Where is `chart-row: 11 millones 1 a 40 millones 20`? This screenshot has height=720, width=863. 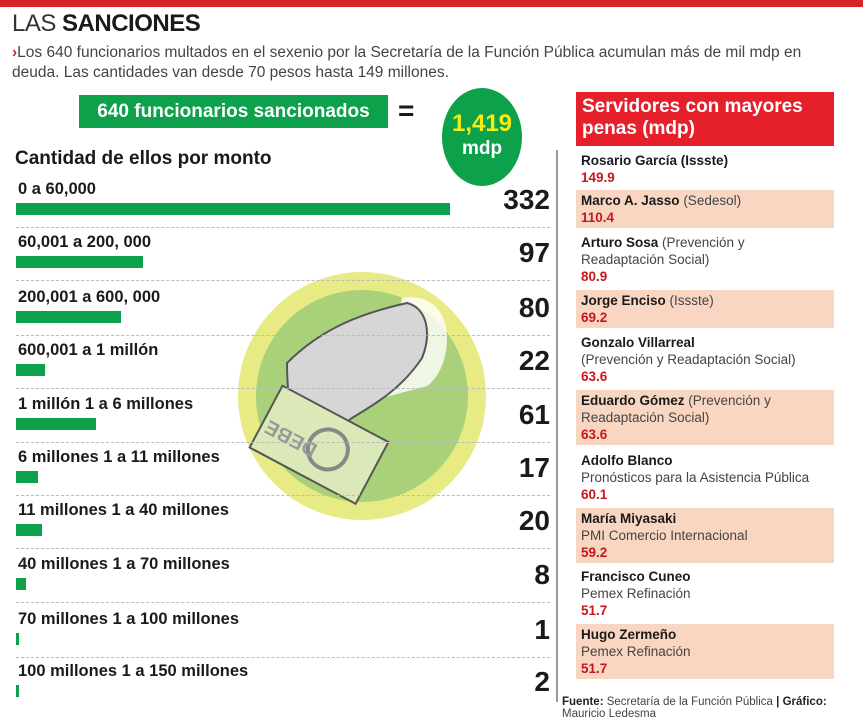 chart-row: 11 millones 1 a 40 millones 20 is located at coordinates (283, 528).